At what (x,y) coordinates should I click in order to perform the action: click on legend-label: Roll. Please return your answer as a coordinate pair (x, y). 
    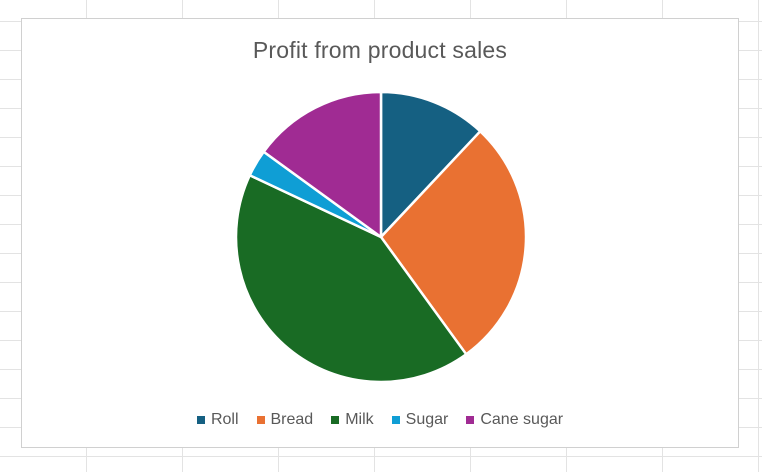
    Looking at the image, I should click on (224, 419).